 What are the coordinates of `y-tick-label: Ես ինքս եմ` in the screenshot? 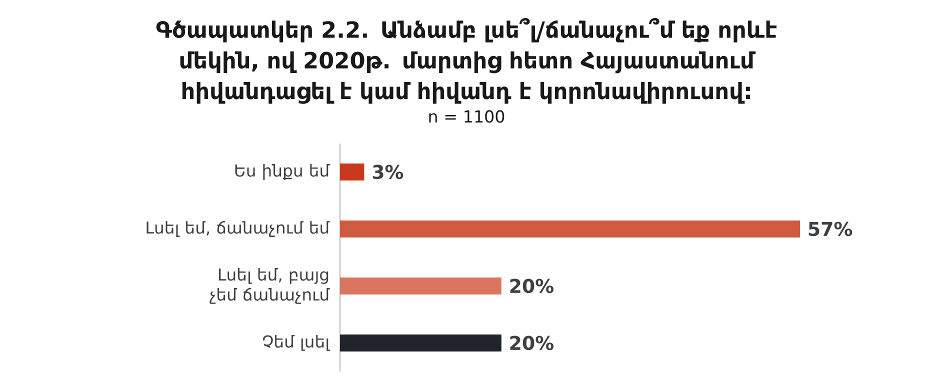 It's located at (282, 172).